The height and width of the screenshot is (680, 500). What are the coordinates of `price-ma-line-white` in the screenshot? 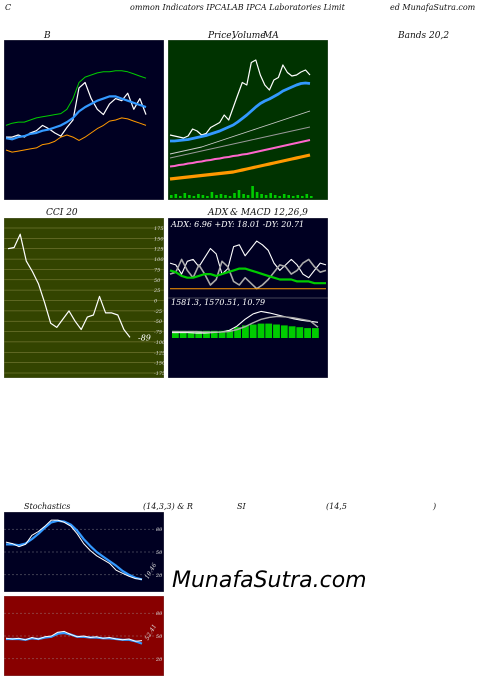 It's located at (240, 99).